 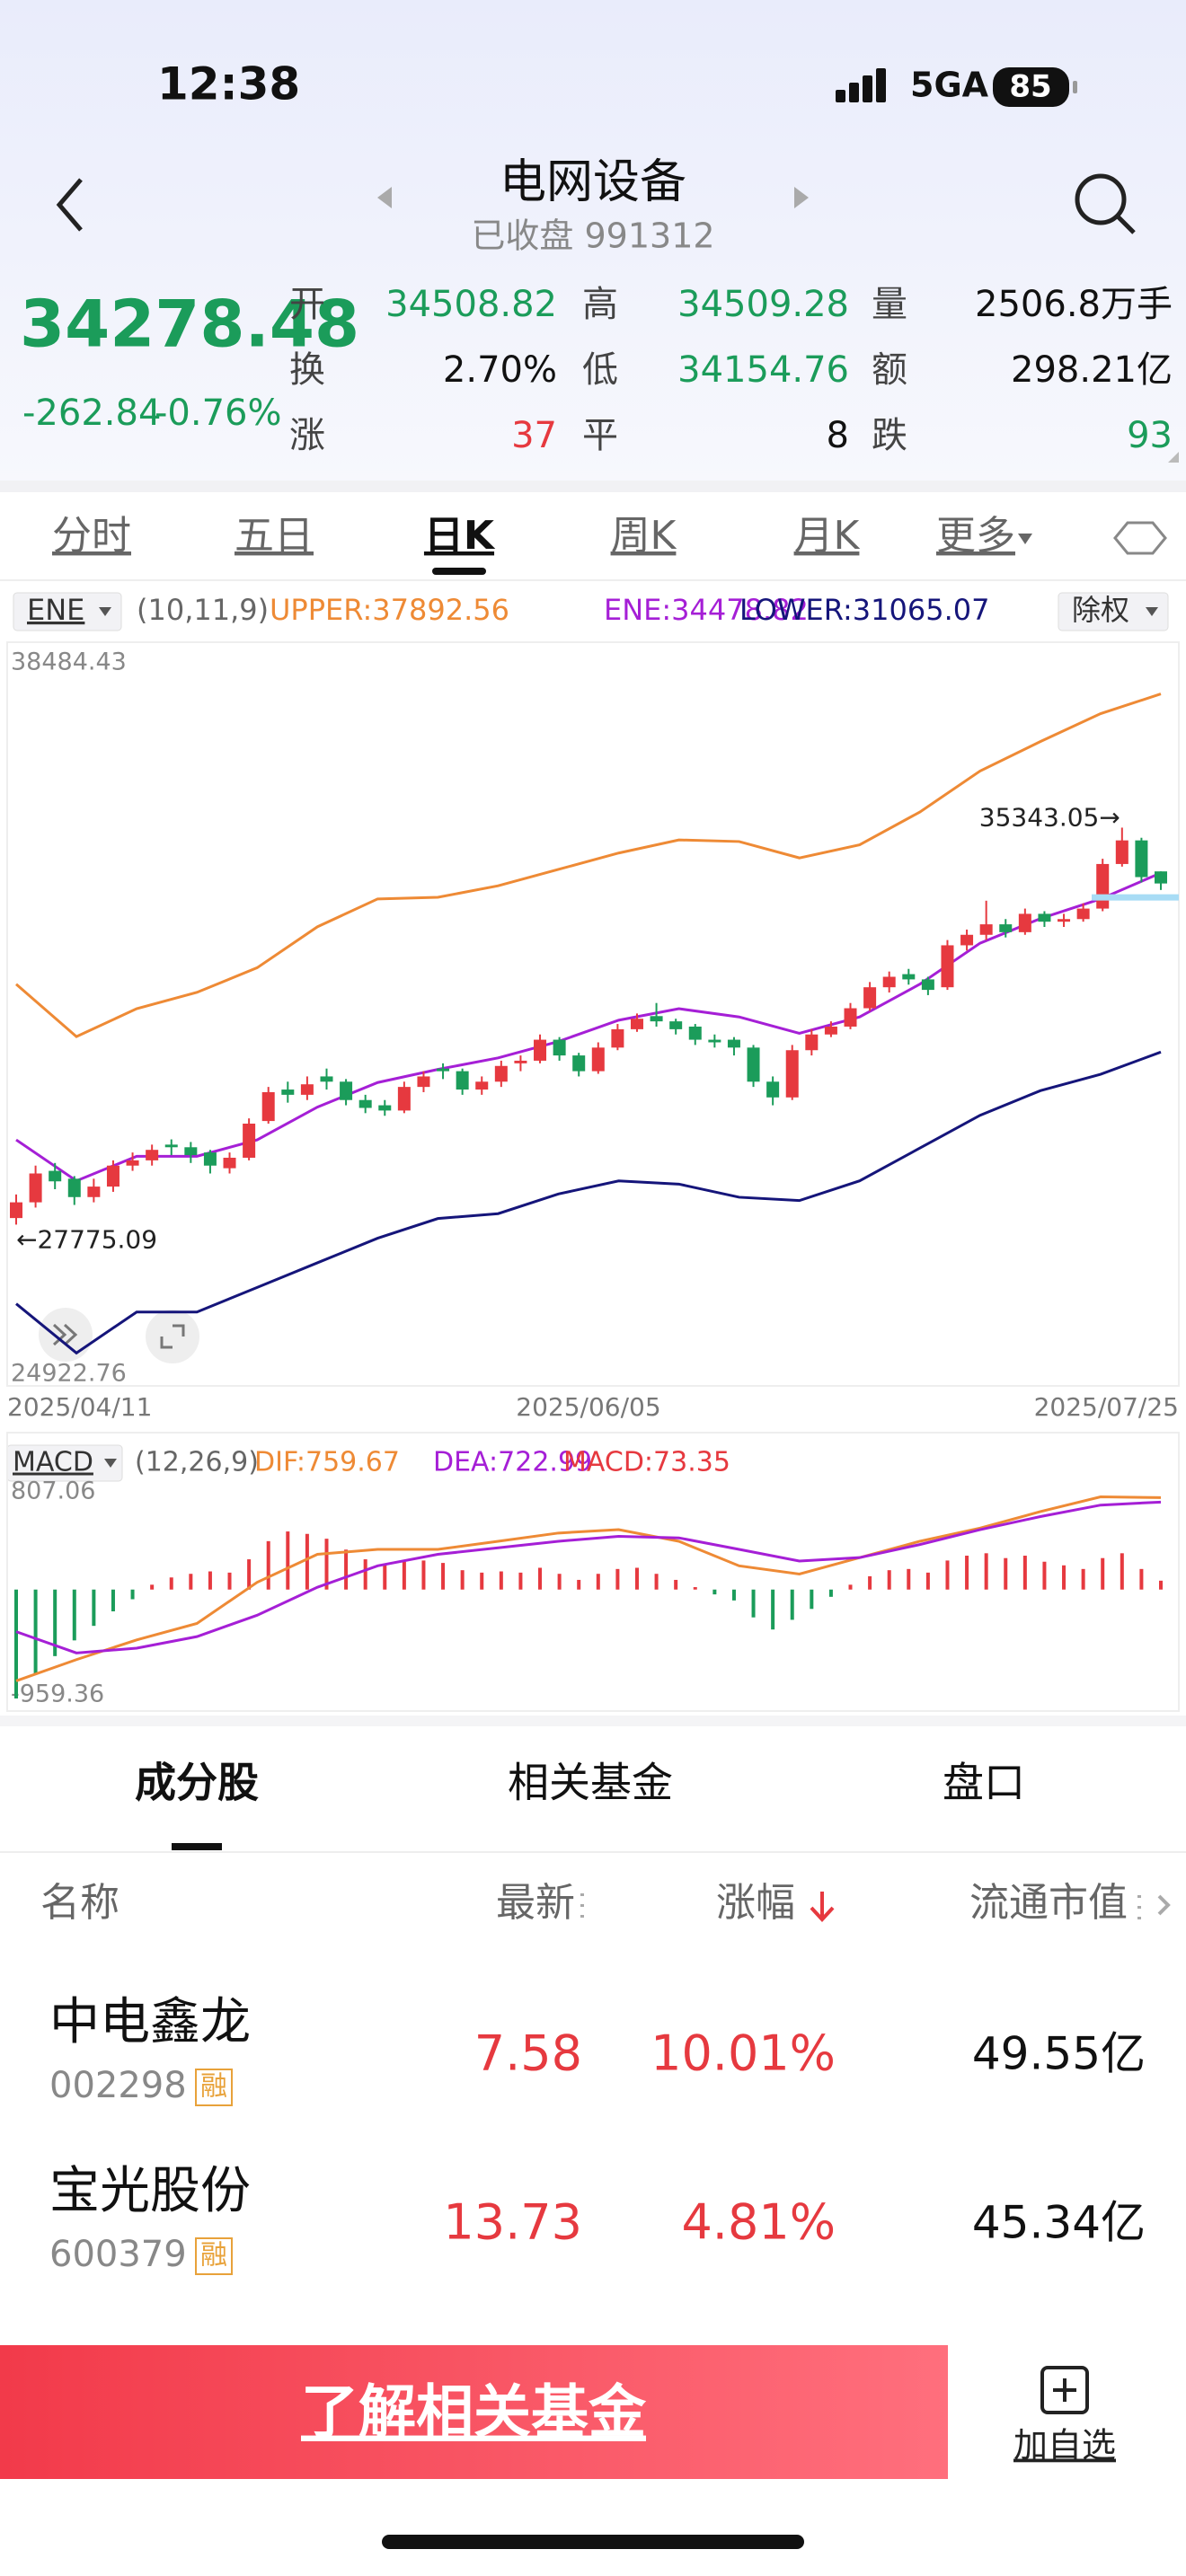 I want to click on prev, so click(x=384, y=197).